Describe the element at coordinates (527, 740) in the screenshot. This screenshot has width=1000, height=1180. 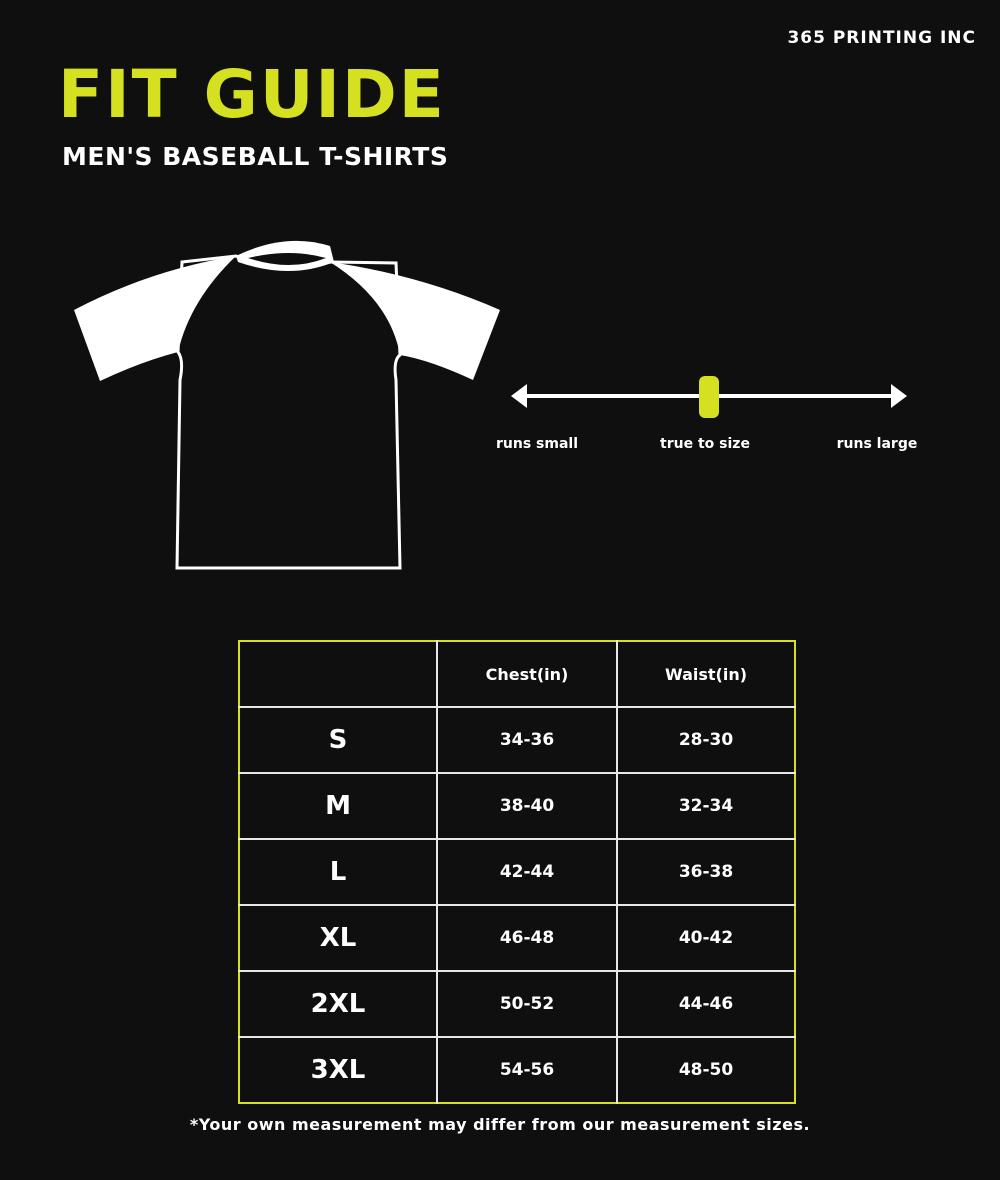
I see `chest-cell: 34-36` at that location.